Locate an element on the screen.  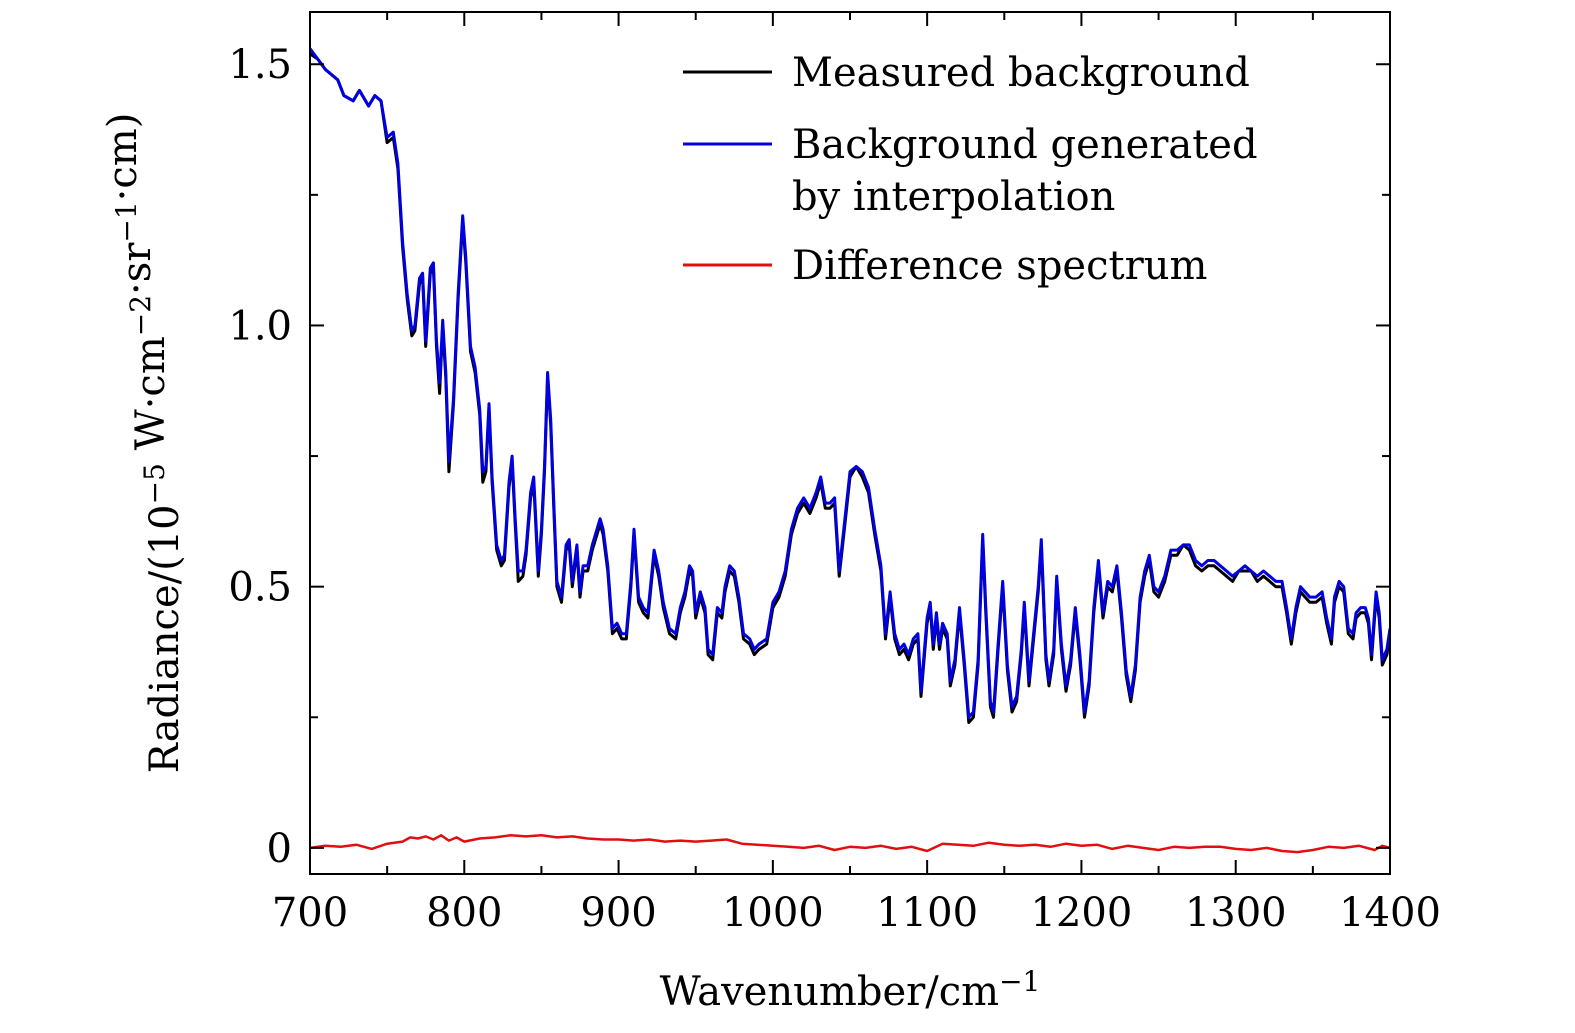
x-tick-label: 1000 is located at coordinates (773, 913).